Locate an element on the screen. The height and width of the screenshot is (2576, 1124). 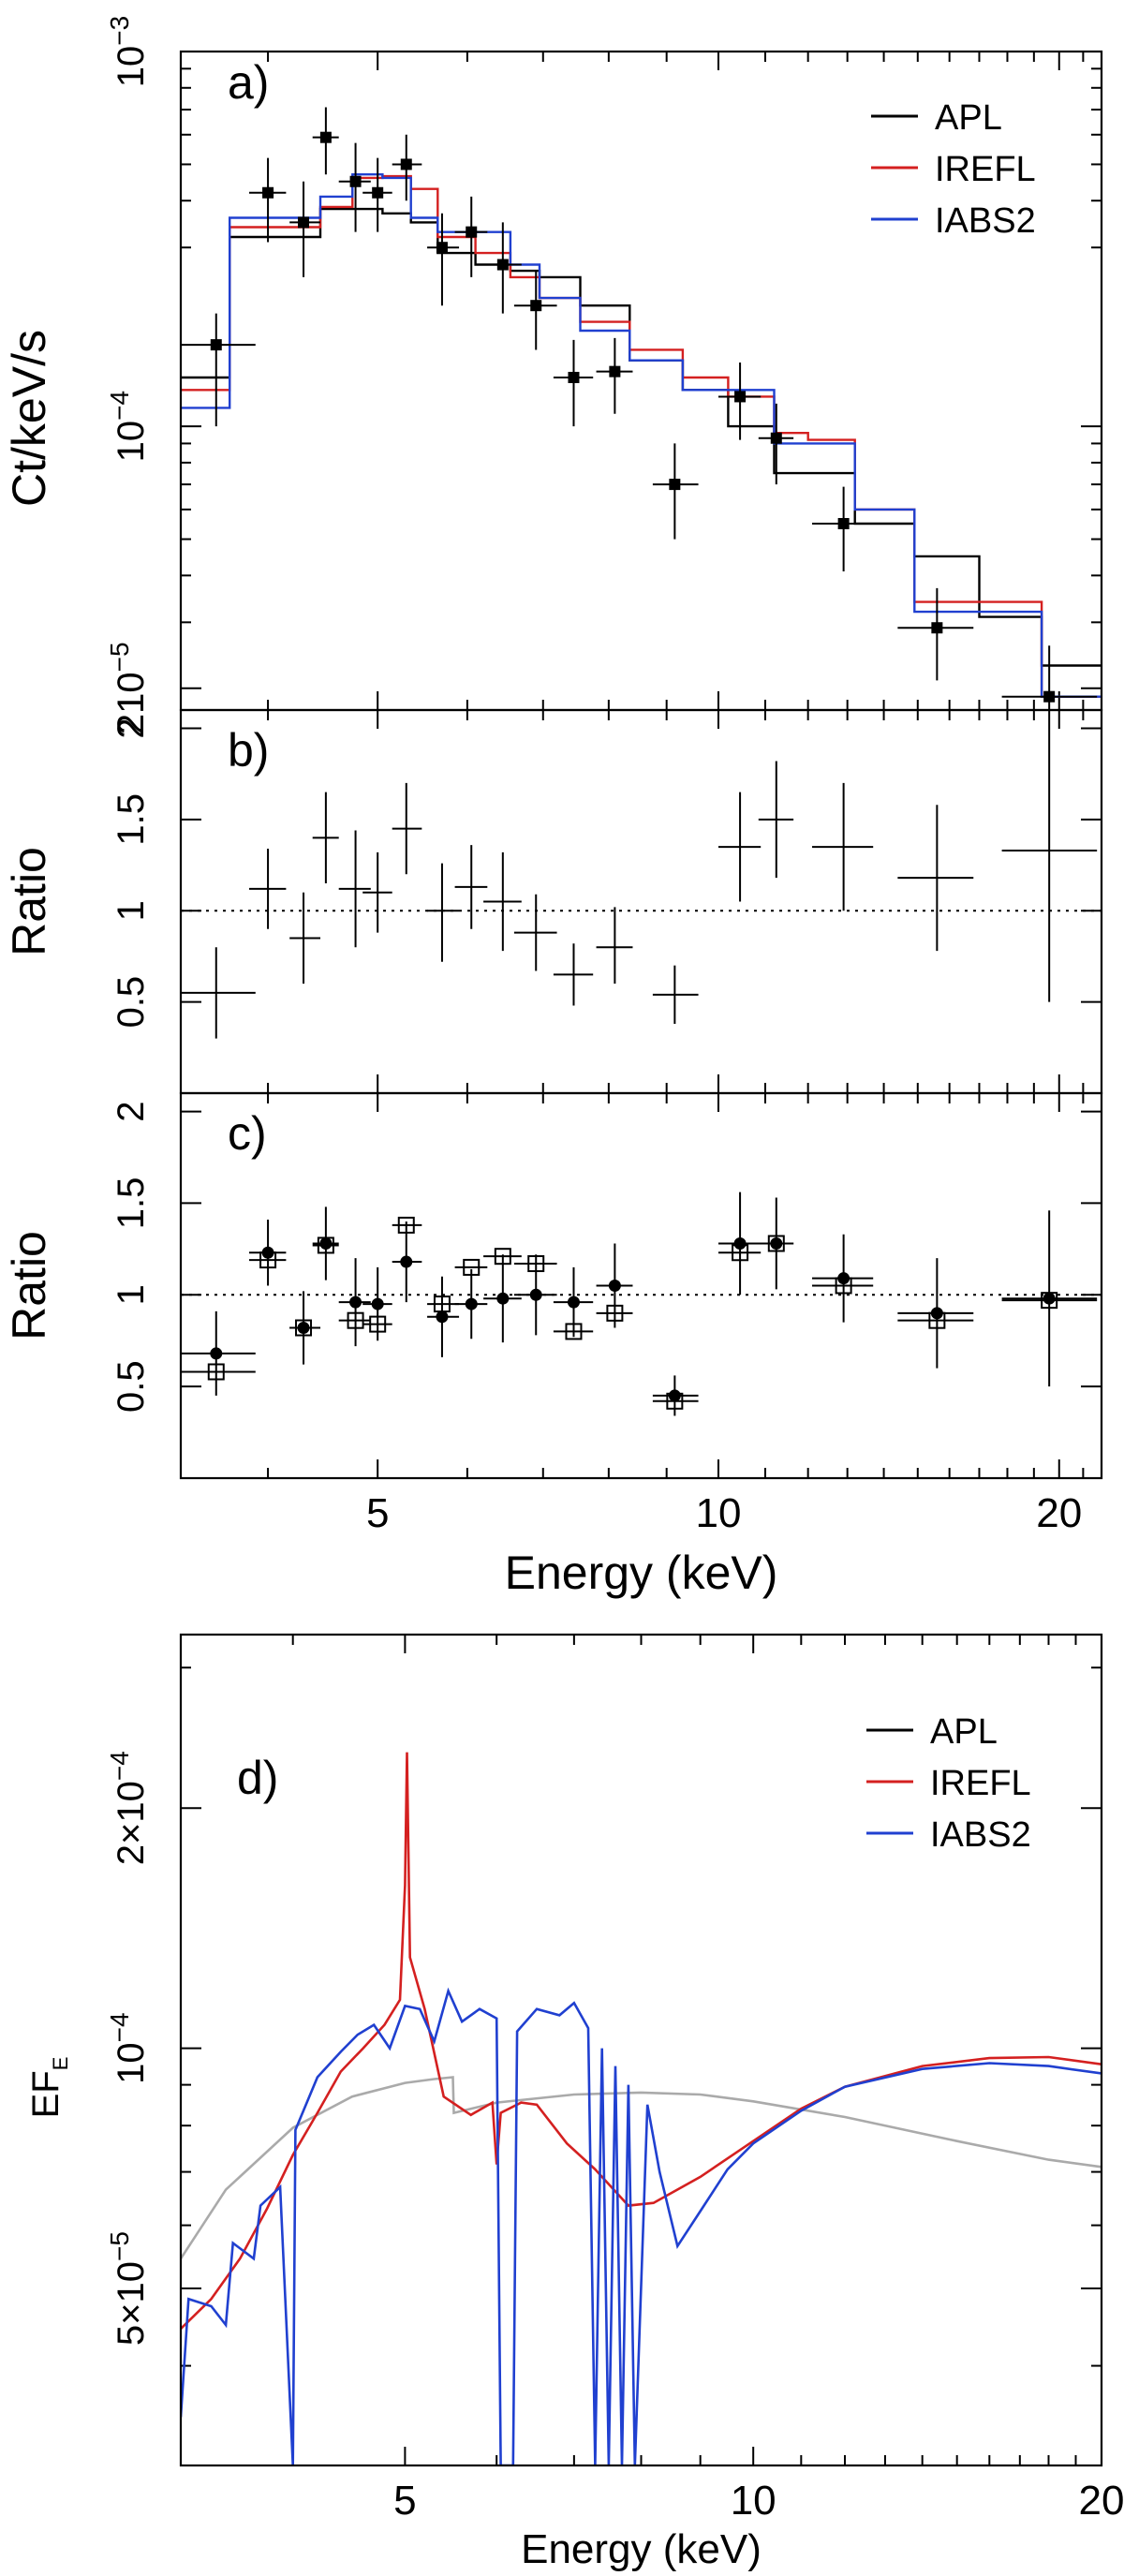
legend-0: APL IREFL IABS2 is located at coordinates (953, 169).